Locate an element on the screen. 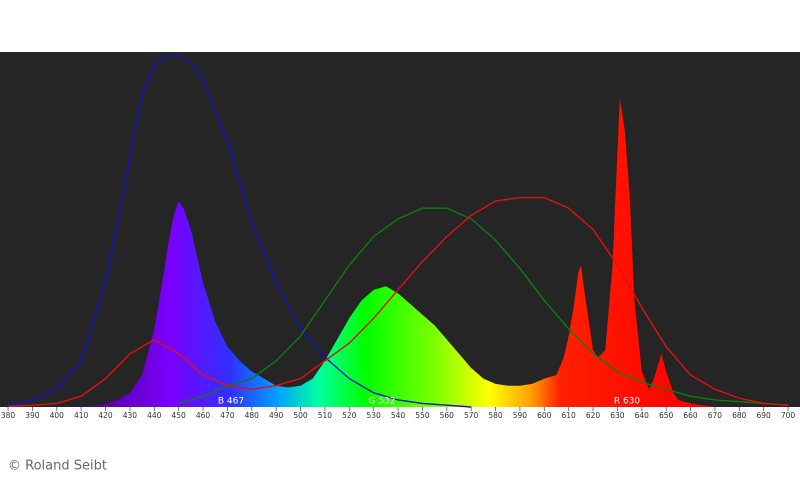 This screenshot has width=800, height=480. x-tick-label: 480 is located at coordinates (252, 415).